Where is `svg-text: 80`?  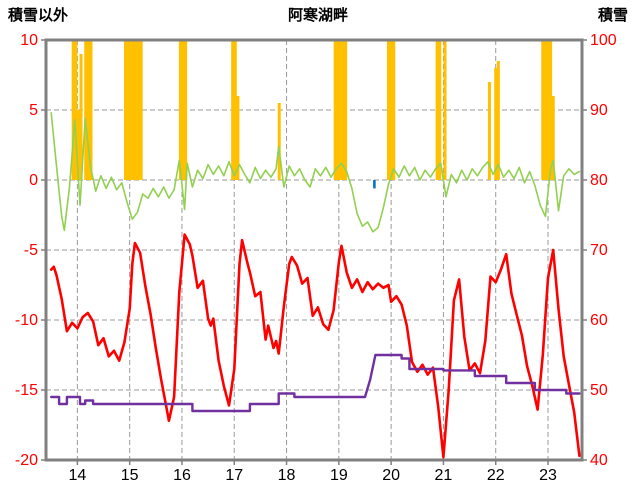
svg-text: 80 is located at coordinates (599, 180).